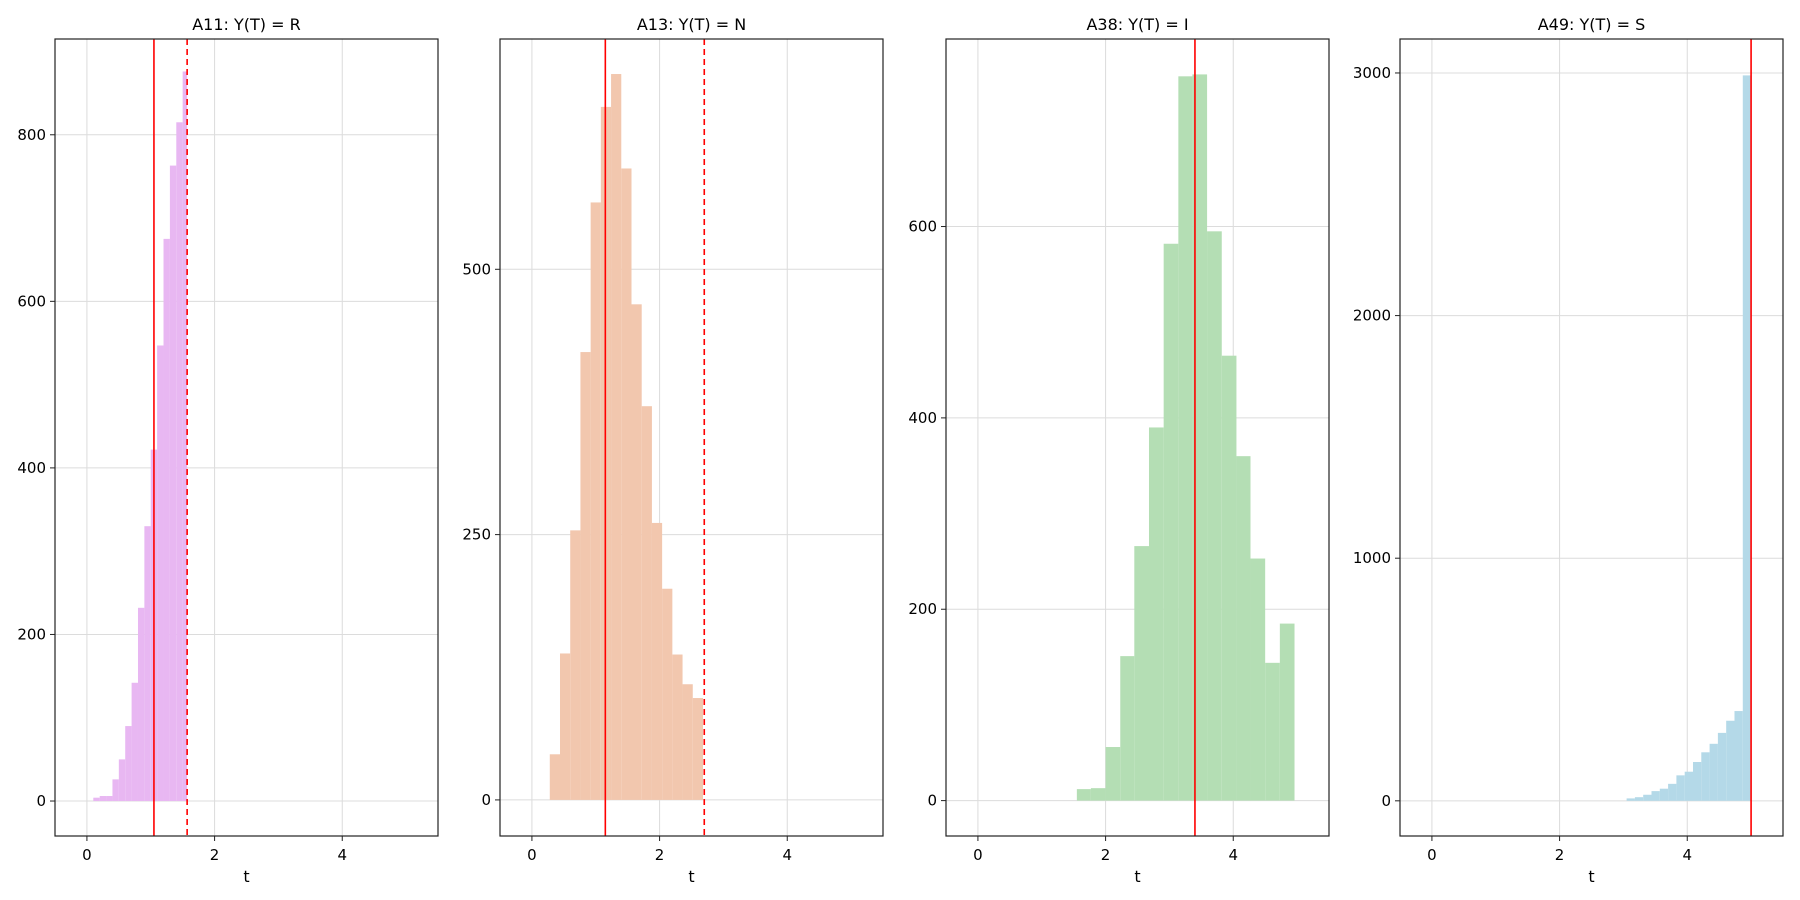 The width and height of the screenshot is (1800, 900). I want to click on y-tick-label: 250, so click(476, 535).